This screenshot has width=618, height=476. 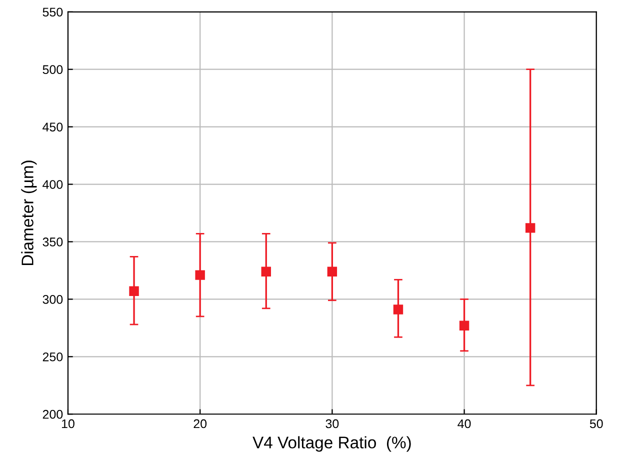 I want to click on x-tick-label: 40, so click(x=464, y=423).